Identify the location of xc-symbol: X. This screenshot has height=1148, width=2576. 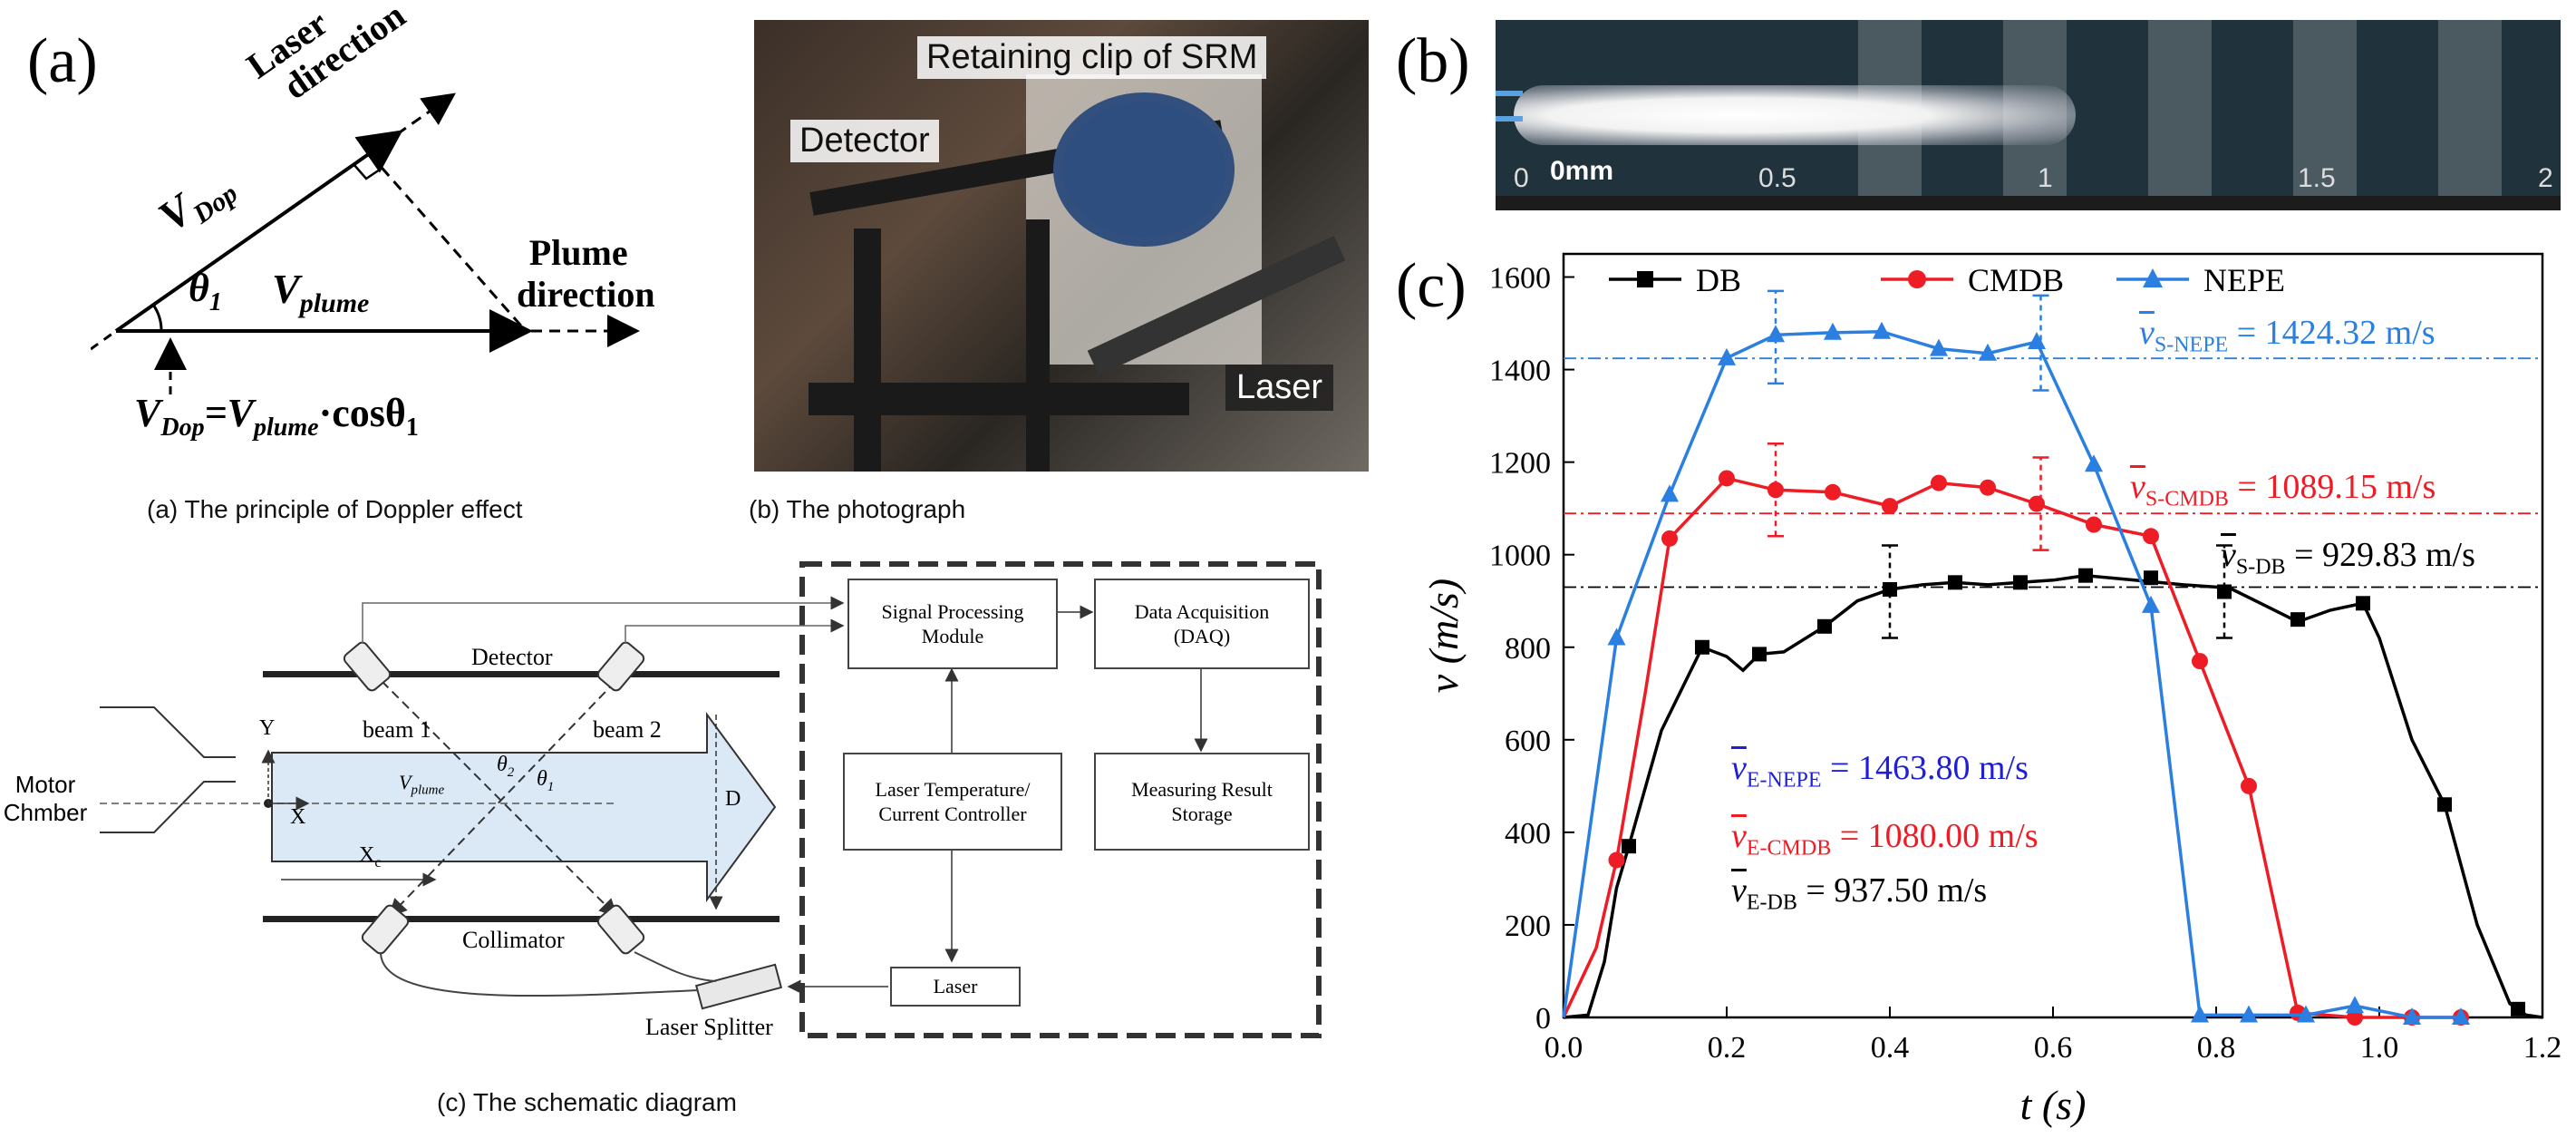
(367, 855).